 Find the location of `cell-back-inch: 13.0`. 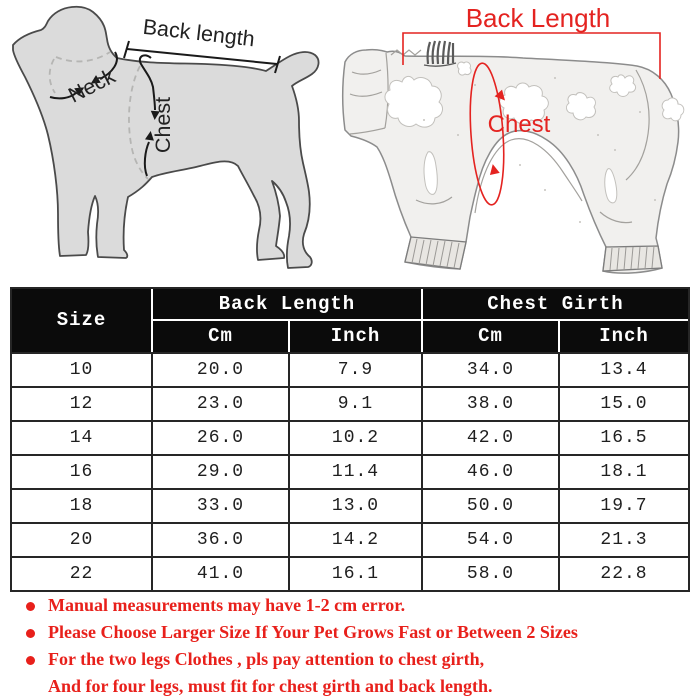

cell-back-inch: 13.0 is located at coordinates (354, 506).